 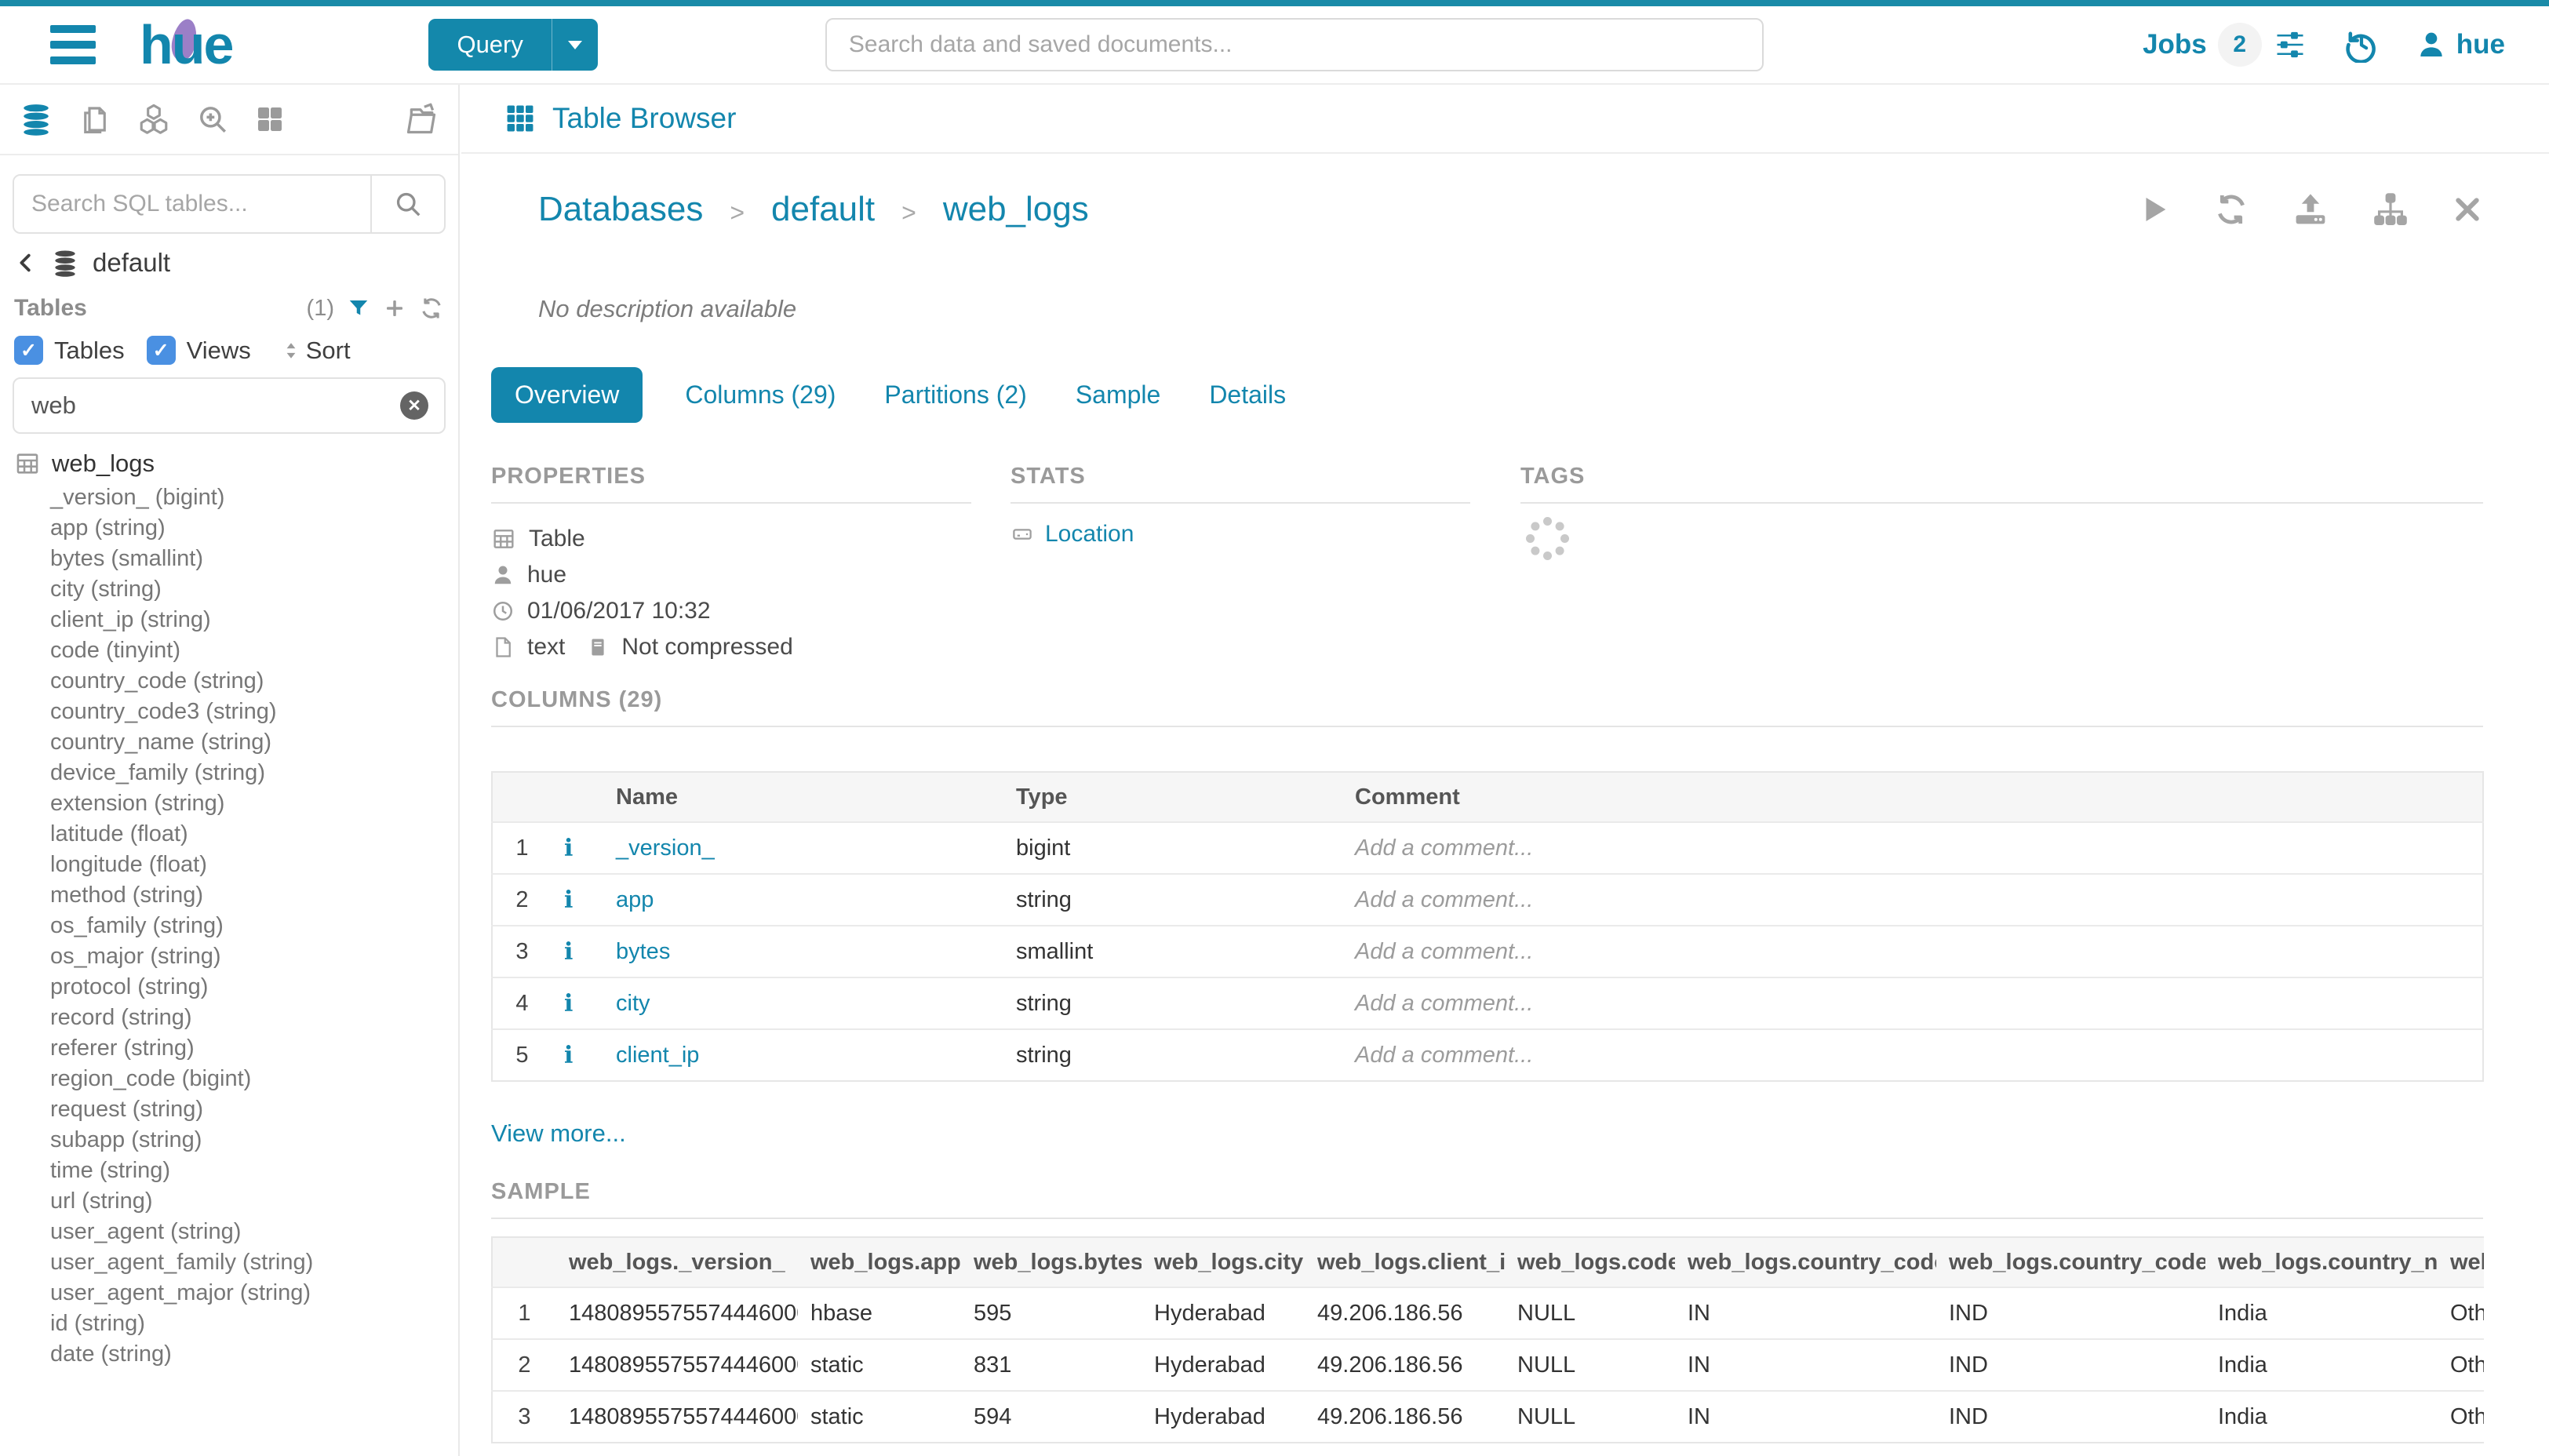 I want to click on import-upload-icon, so click(x=2310, y=209).